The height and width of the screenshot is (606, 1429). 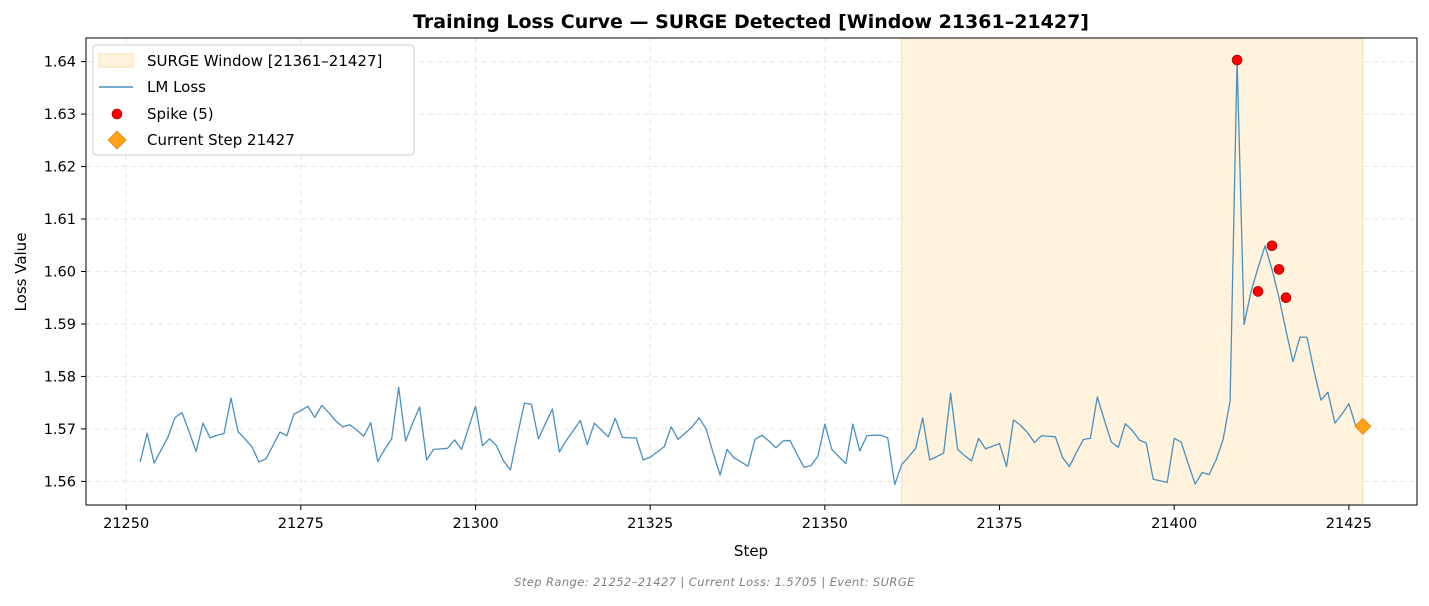 What do you see at coordinates (264, 61) in the screenshot?
I see `legend-surge-label: SURGE Window [21361–21427]` at bounding box center [264, 61].